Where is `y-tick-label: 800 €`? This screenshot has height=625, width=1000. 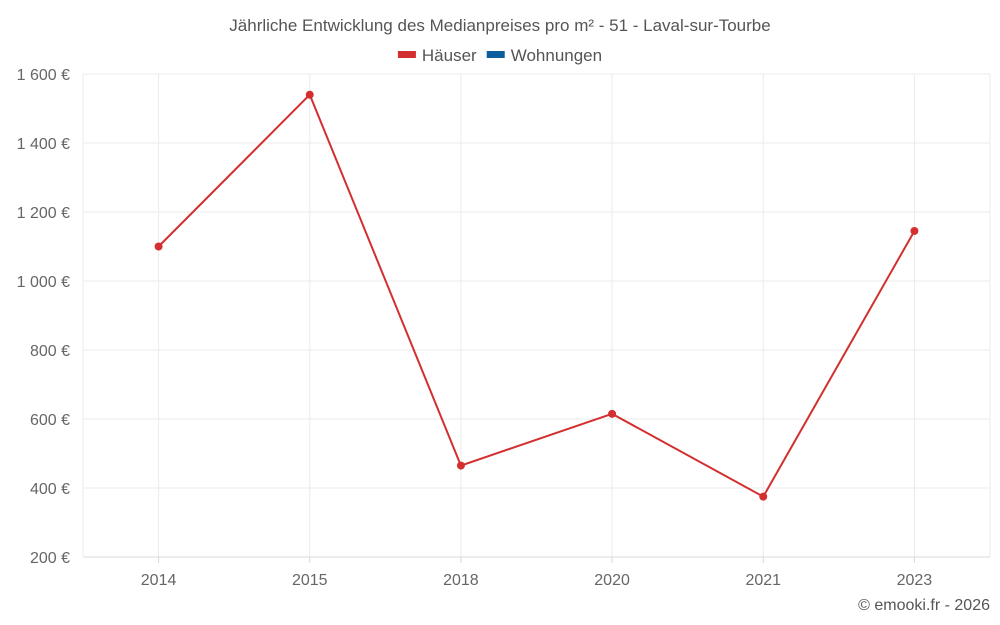
y-tick-label: 800 € is located at coordinates (50, 351).